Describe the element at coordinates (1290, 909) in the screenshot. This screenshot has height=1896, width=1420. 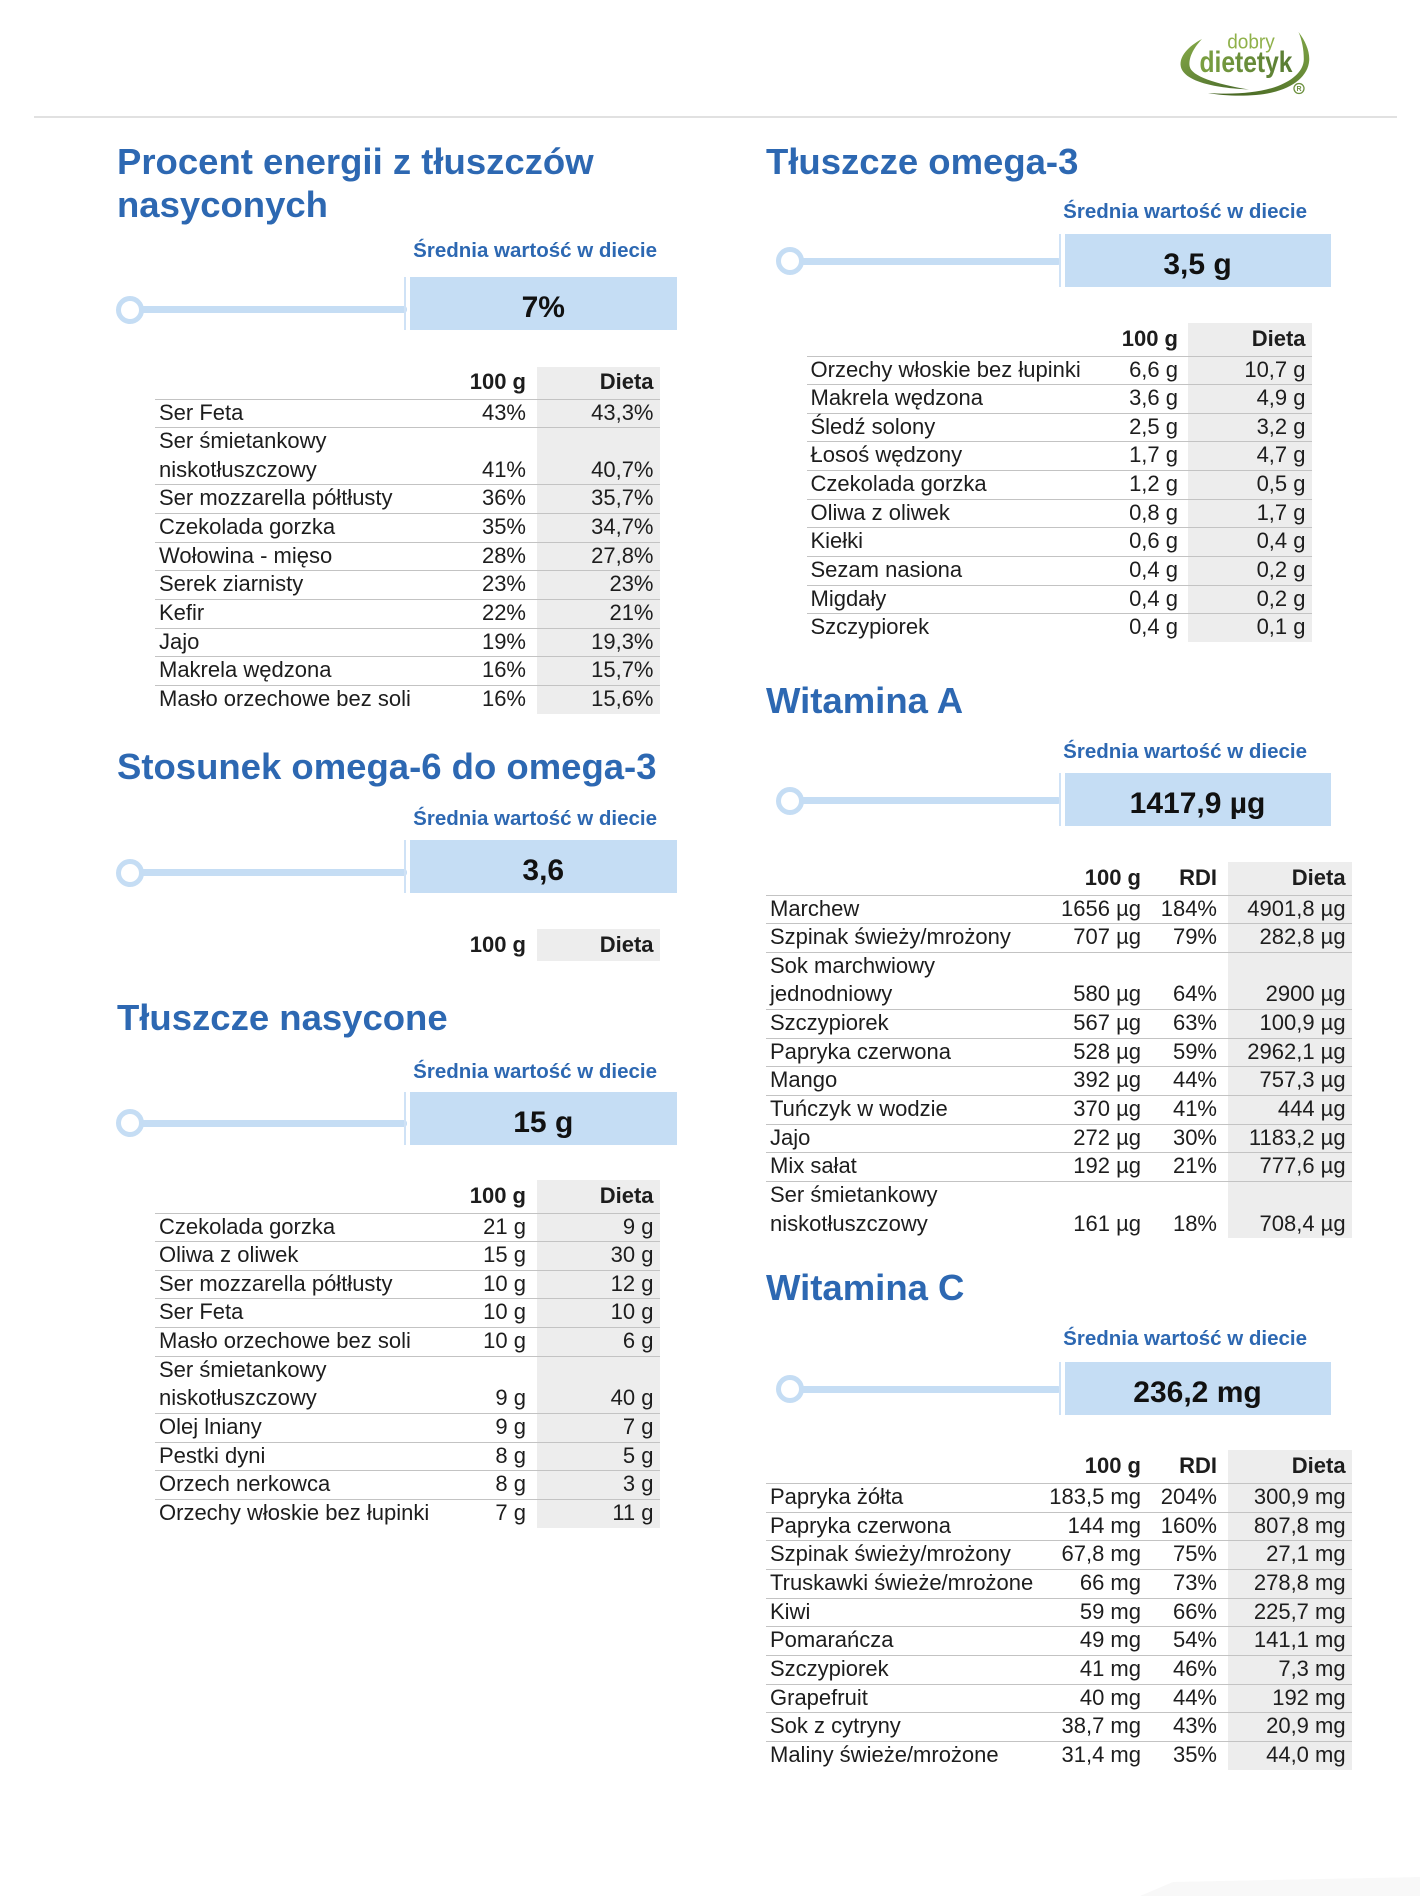
I see `value-dieta: 4901,8 µg` at that location.